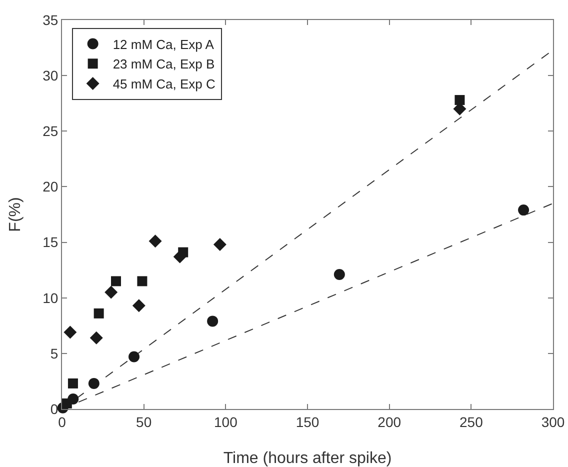 This screenshot has width=568, height=467. What do you see at coordinates (50, 298) in the screenshot?
I see `y-tick-label: 10` at bounding box center [50, 298].